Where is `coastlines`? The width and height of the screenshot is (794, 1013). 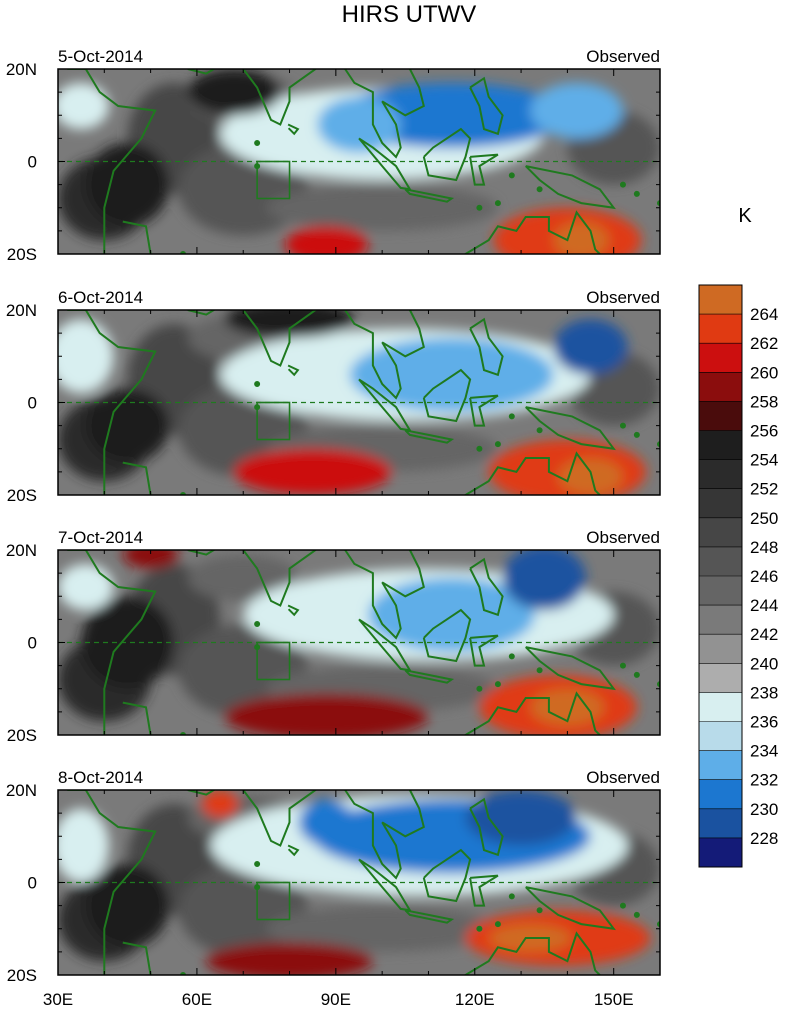 coastlines is located at coordinates (363, 406).